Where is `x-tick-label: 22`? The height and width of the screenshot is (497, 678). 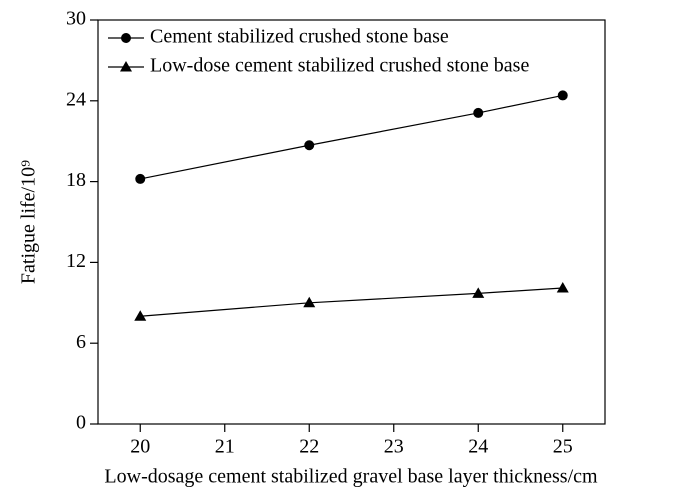
x-tick-label: 22 is located at coordinates (309, 447).